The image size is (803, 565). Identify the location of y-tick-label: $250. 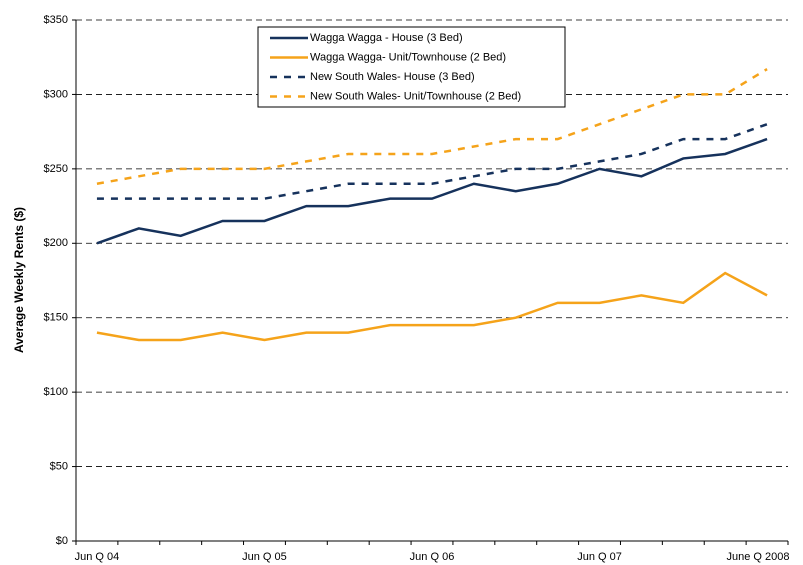
(56, 169).